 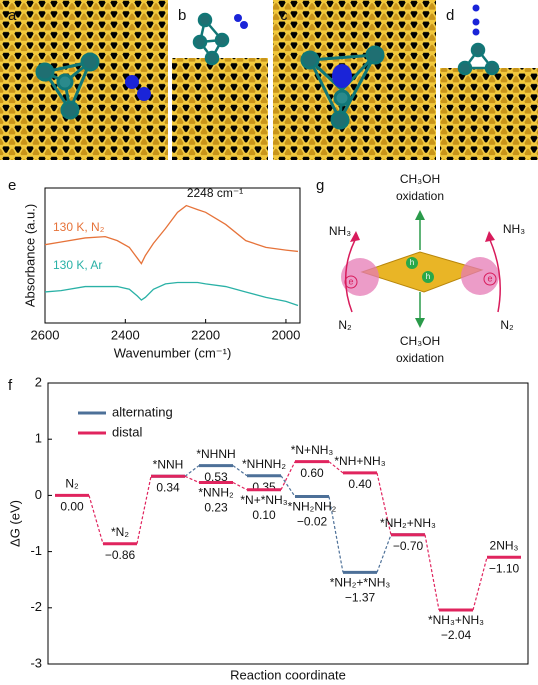 What do you see at coordinates (340, 231) in the screenshot?
I see `left-product: NH₃` at bounding box center [340, 231].